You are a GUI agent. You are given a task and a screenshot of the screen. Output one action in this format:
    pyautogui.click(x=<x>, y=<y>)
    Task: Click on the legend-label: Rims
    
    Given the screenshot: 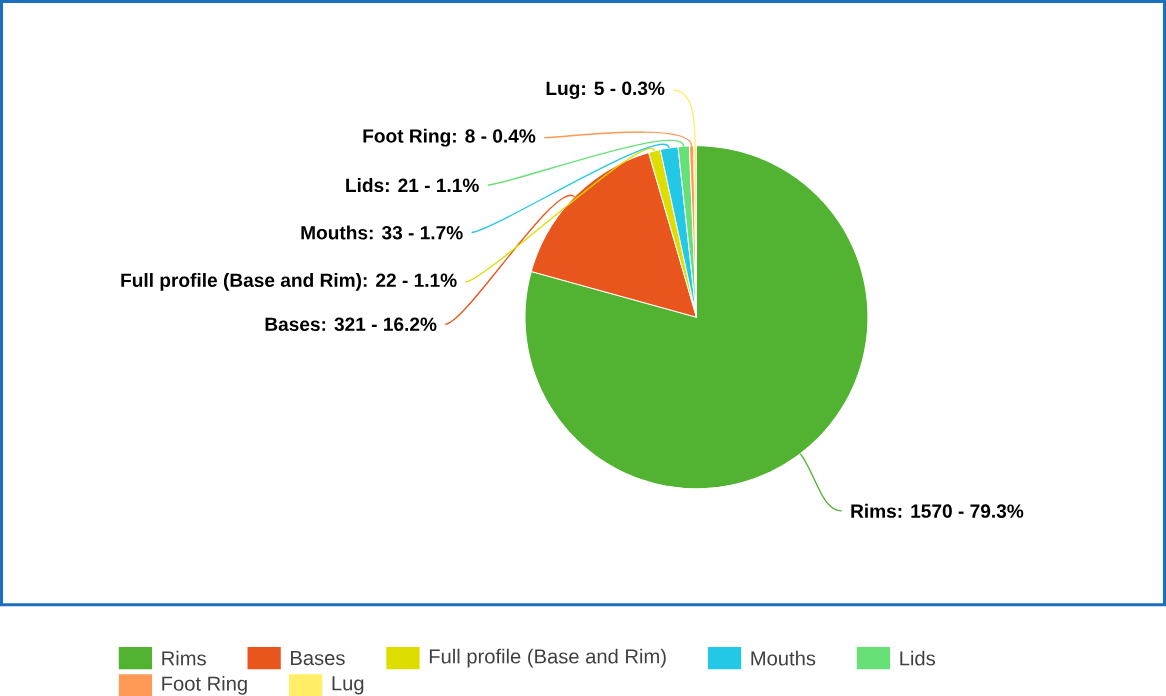 What is the action you would take?
    pyautogui.click(x=184, y=658)
    